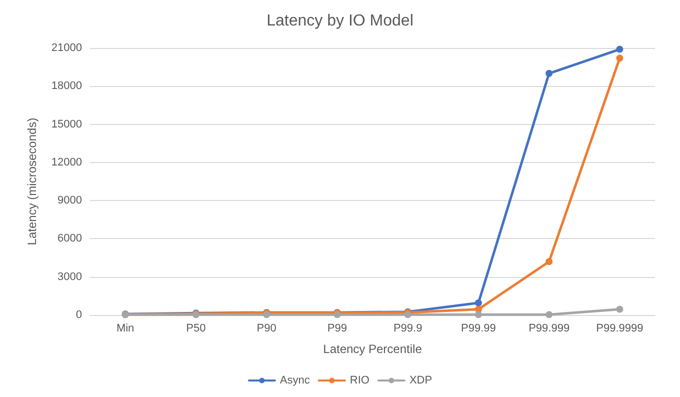 The image size is (680, 397). Describe the element at coordinates (478, 328) in the screenshot. I see `x-tick-label: P99.99` at that location.